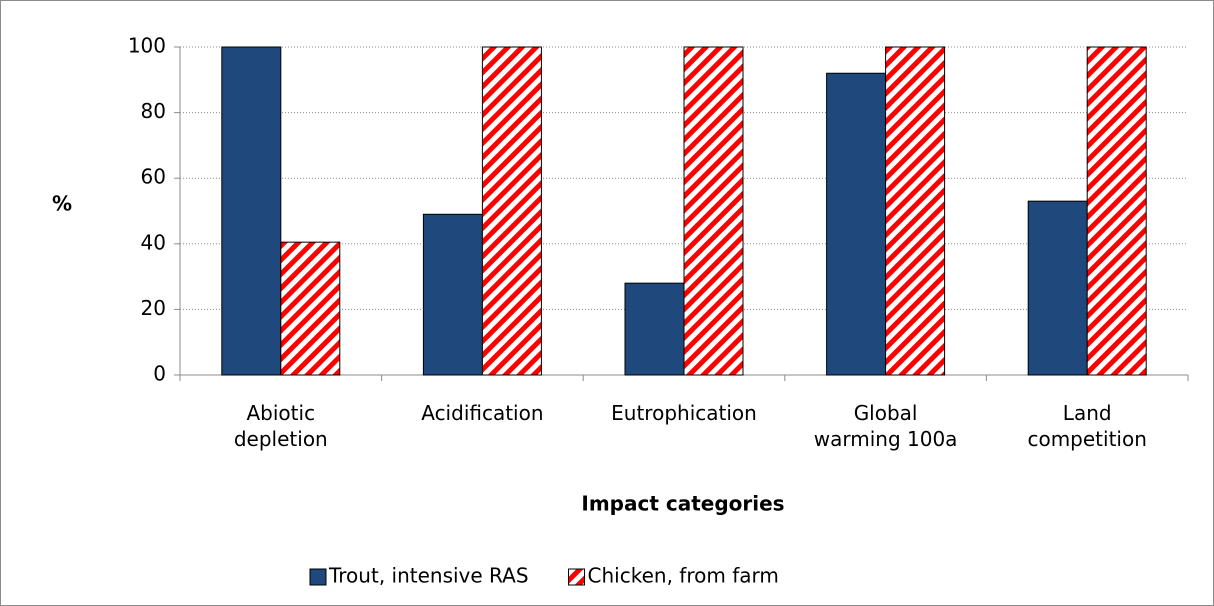 The width and height of the screenshot is (1214, 606). What do you see at coordinates (147, 46) in the screenshot?
I see `y-tick-label: 100` at bounding box center [147, 46].